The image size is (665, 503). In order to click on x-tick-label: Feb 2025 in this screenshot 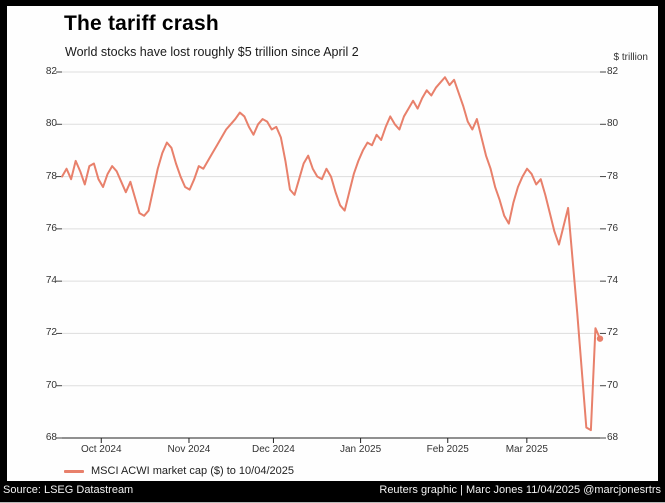, I will do `click(447, 449)`.